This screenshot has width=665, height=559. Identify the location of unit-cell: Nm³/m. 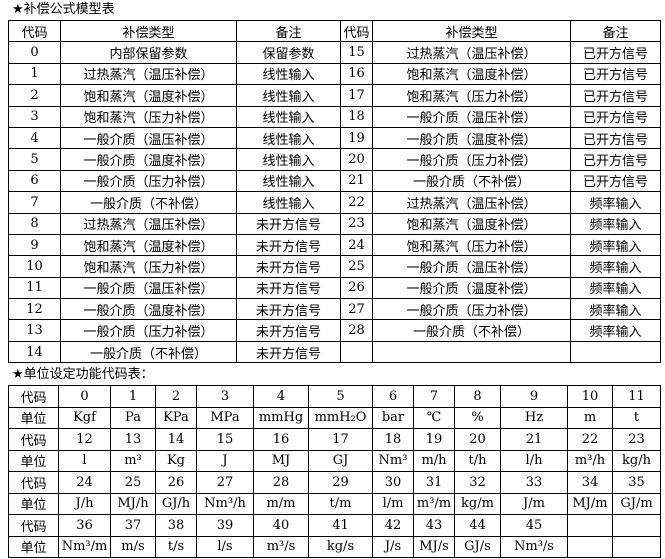
(84, 546).